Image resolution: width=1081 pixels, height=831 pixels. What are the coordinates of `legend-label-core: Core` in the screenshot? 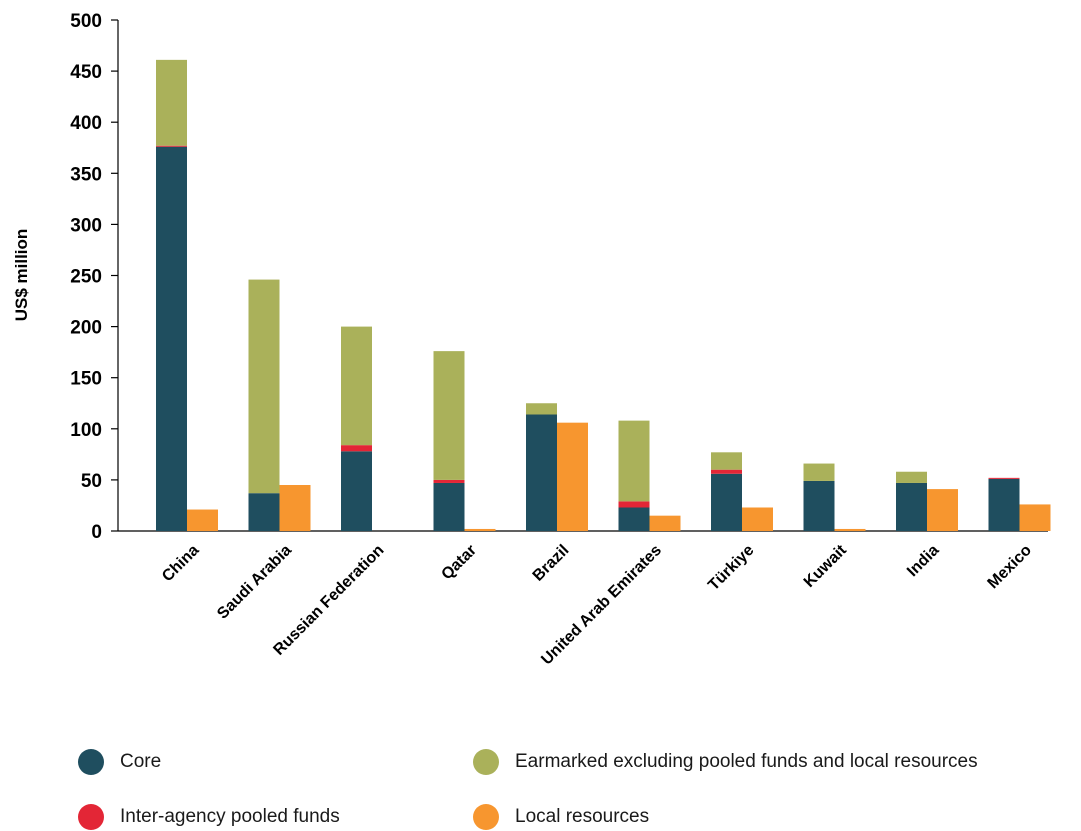 It's located at (141, 761).